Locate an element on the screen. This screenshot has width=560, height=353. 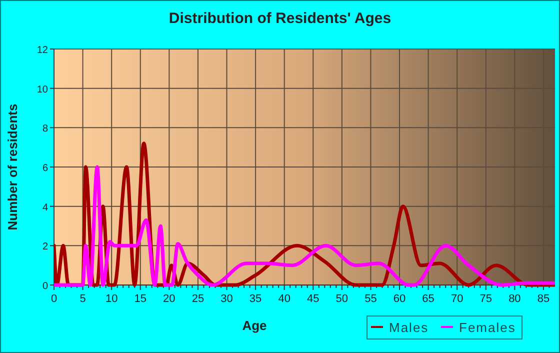
y-axis-title: Number of residents is located at coordinates (12, 167).